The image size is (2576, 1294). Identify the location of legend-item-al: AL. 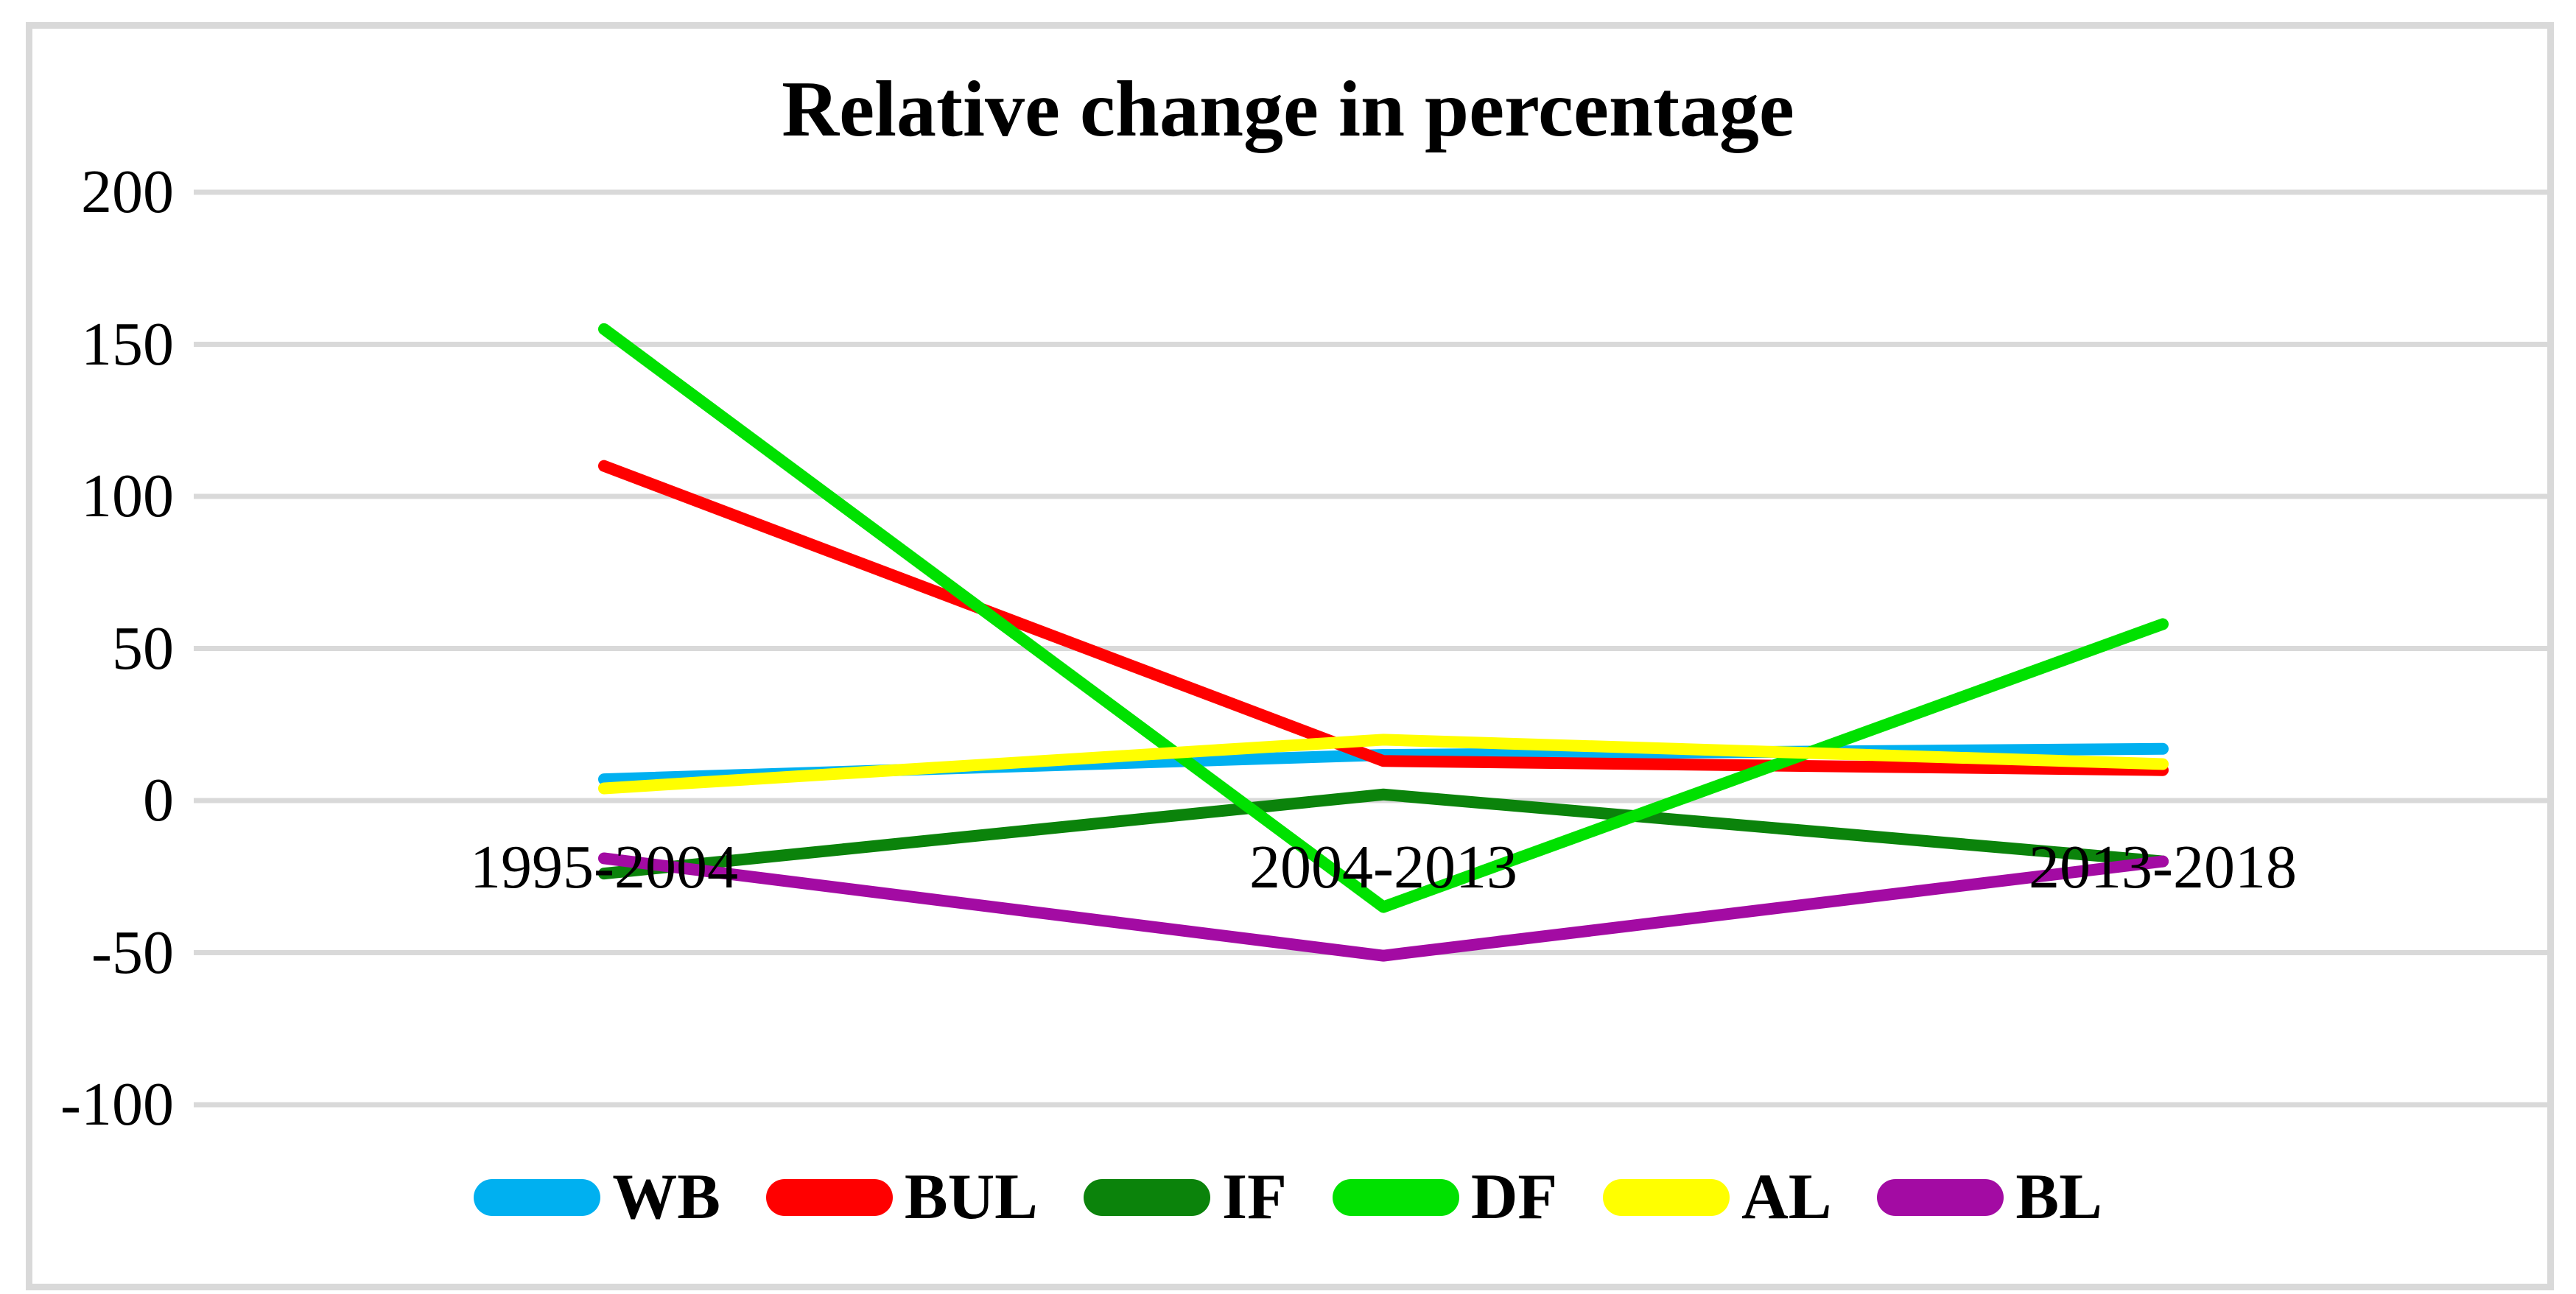
(1717, 1197).